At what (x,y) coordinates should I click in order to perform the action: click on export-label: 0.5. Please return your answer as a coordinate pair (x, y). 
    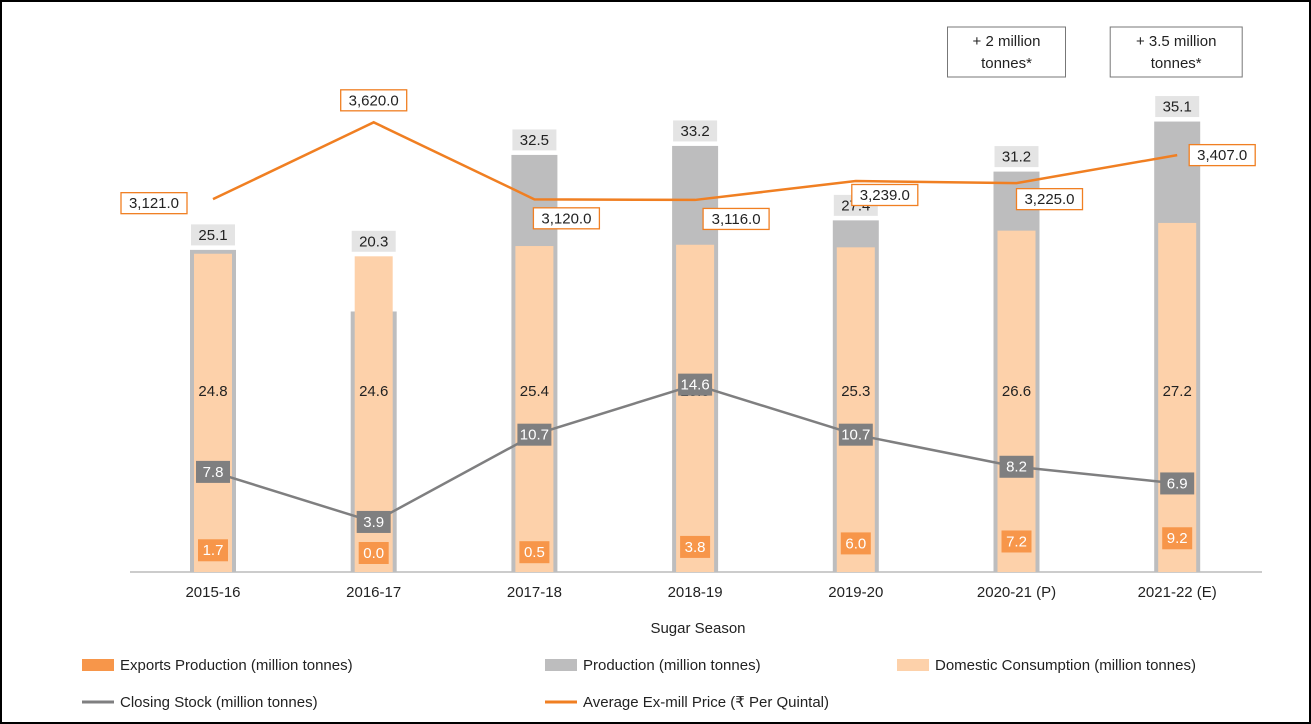
    Looking at the image, I should click on (534, 552).